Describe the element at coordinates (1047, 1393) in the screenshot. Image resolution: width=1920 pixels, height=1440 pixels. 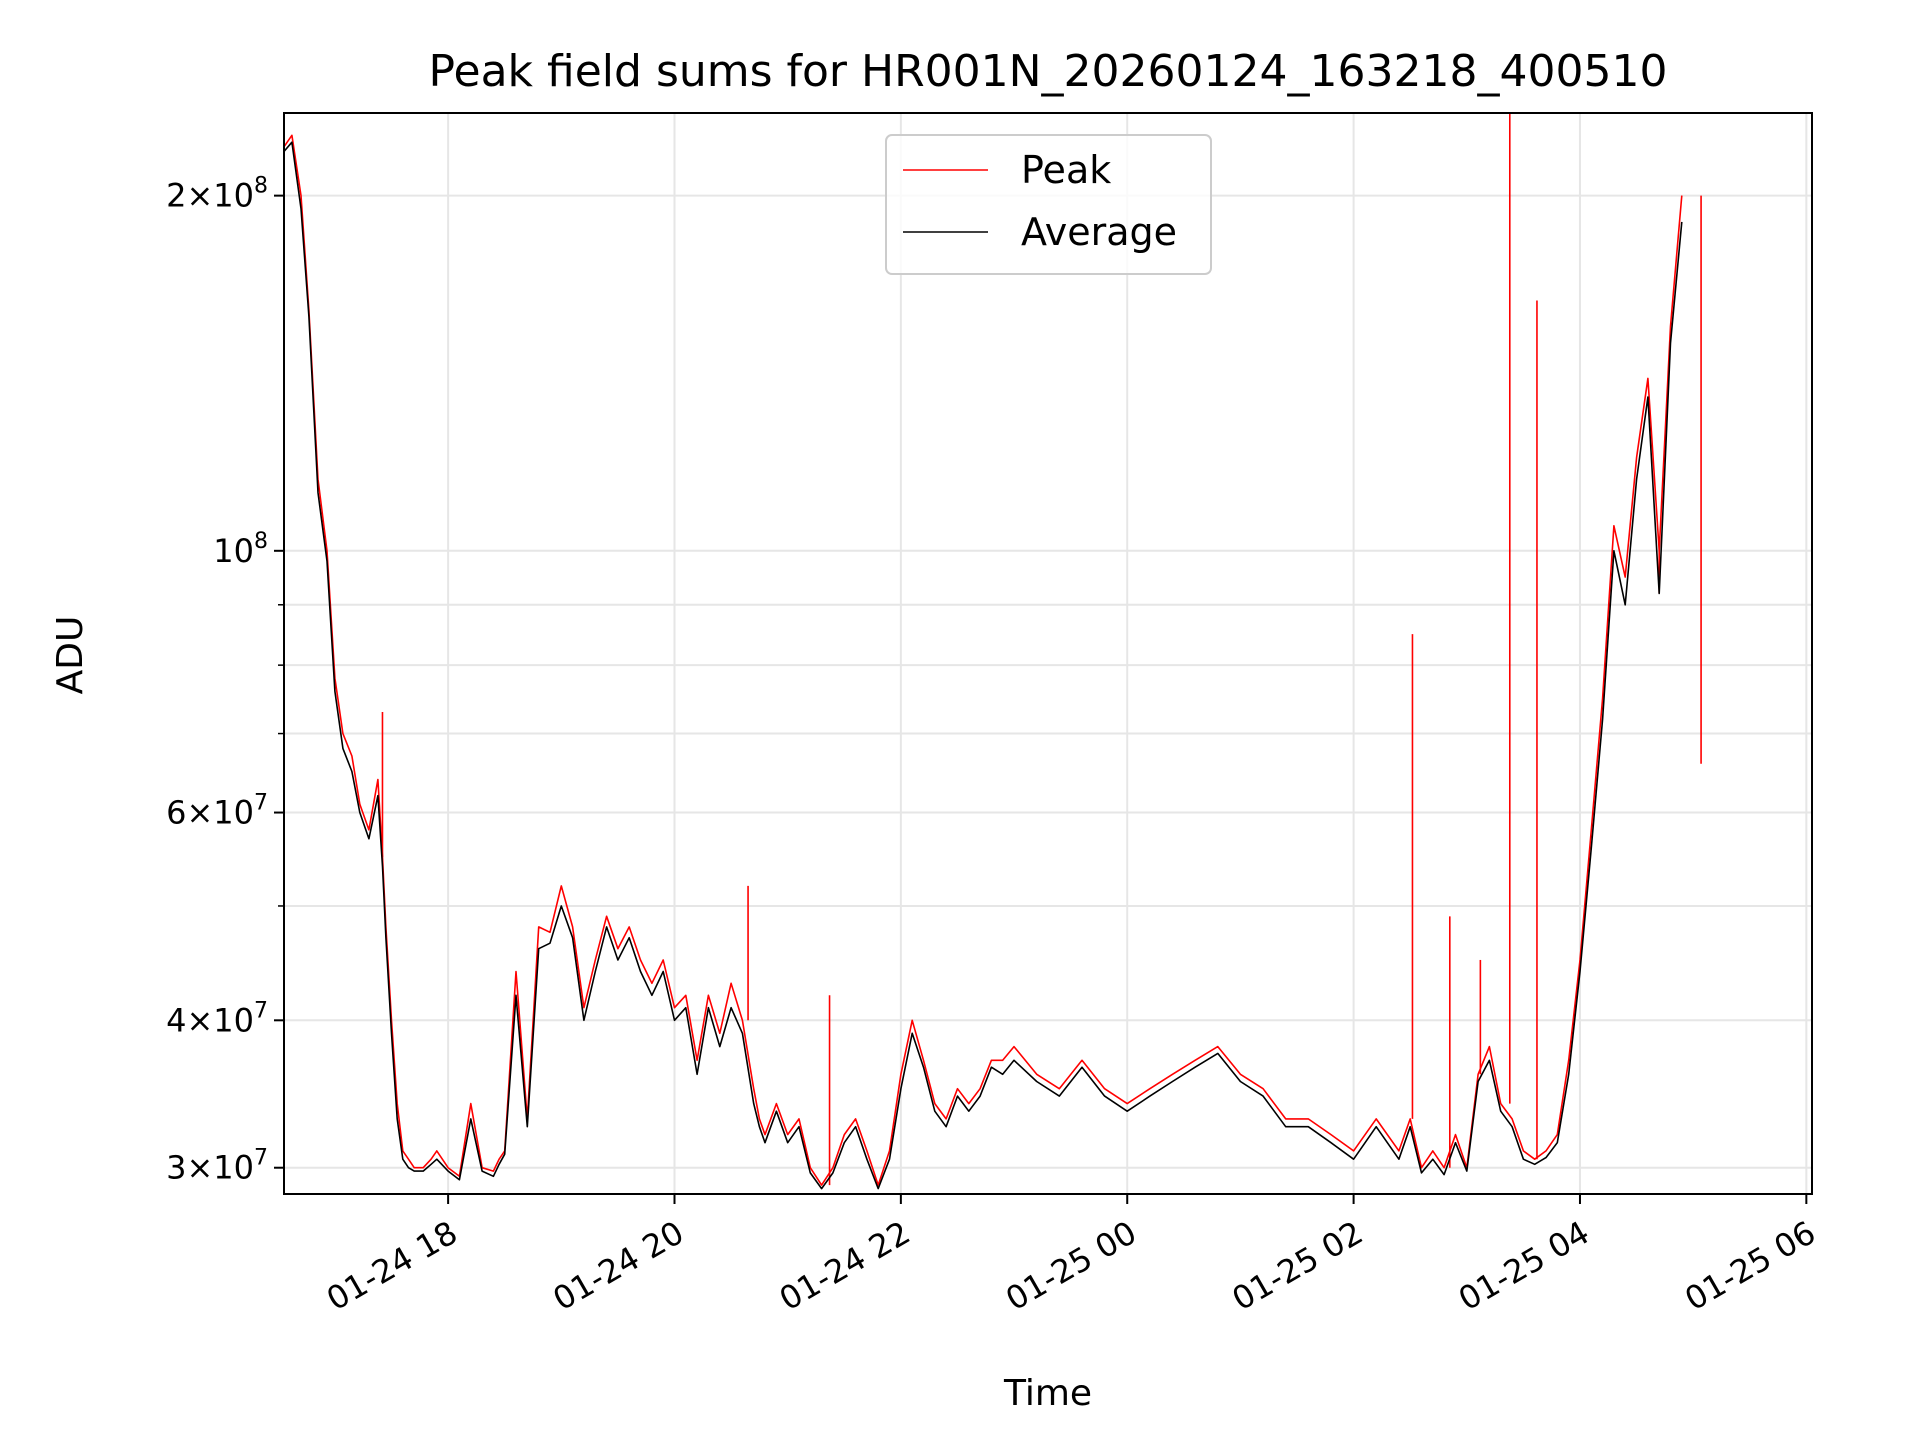
I see `x-axis-label: Time` at that location.